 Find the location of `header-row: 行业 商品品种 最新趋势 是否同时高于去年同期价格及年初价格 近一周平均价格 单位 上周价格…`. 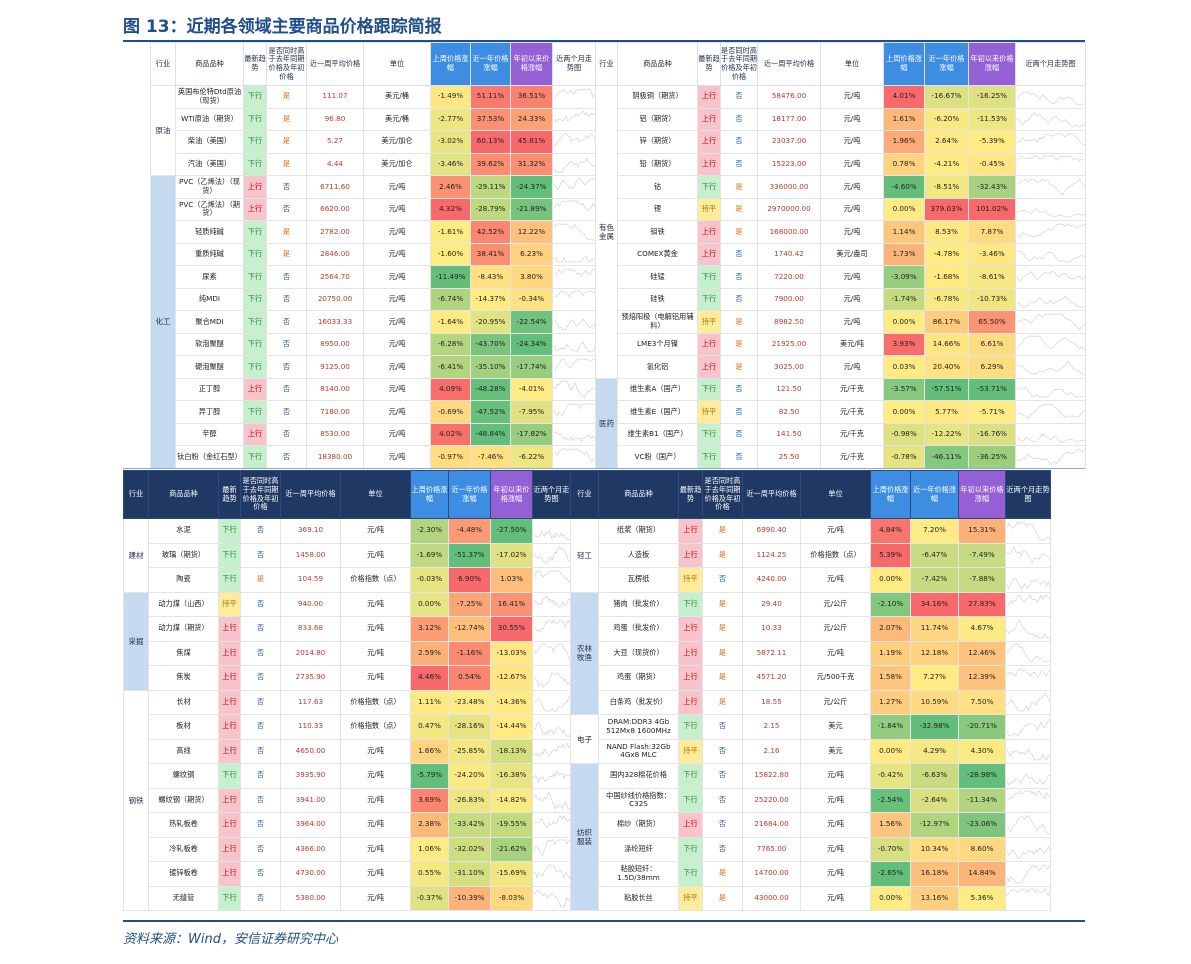

header-row: 行业 商品品种 最新趋势 是否同时高于去年同期价格及年初价格 近一周平均价格 单位 上周价格… is located at coordinates (840, 64).